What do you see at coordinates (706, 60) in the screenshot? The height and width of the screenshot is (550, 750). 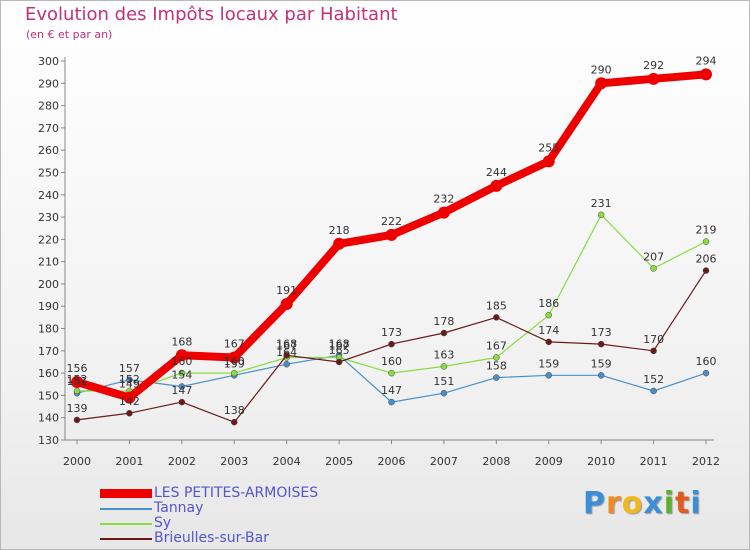 I see `data-label: 294` at bounding box center [706, 60].